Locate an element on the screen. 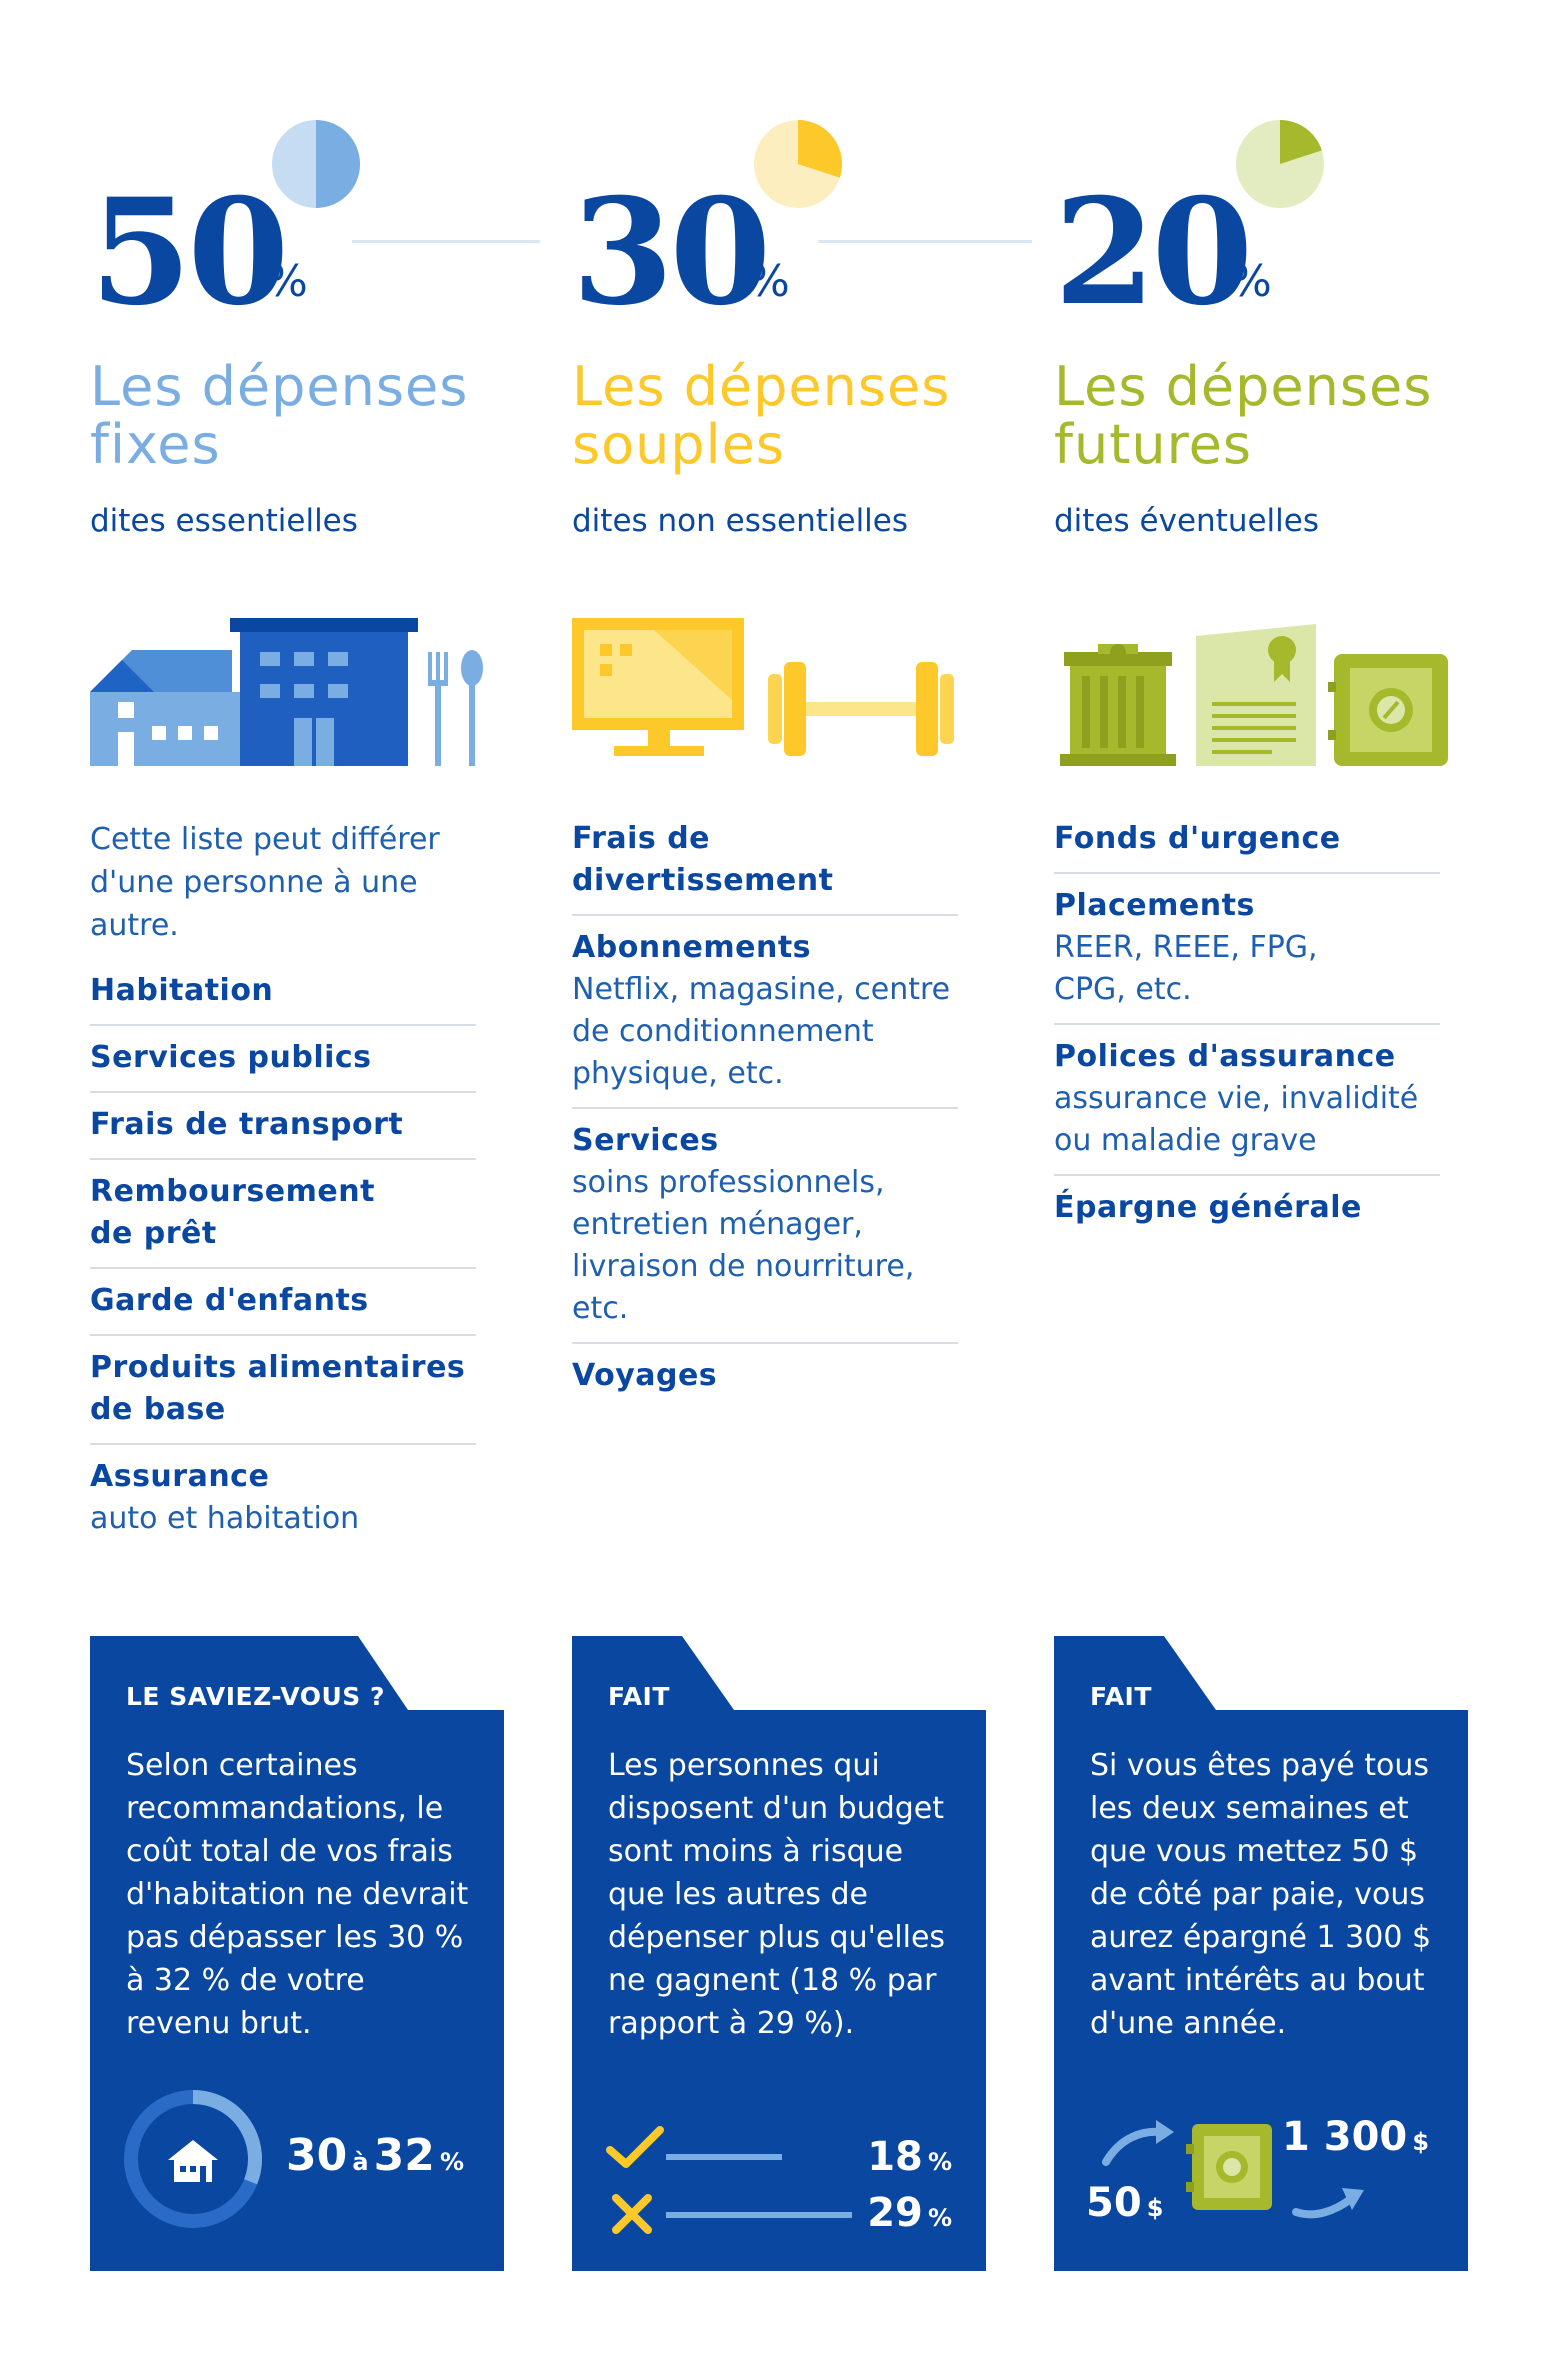  range-stat: 30 à 32 % is located at coordinates (375, 2155).